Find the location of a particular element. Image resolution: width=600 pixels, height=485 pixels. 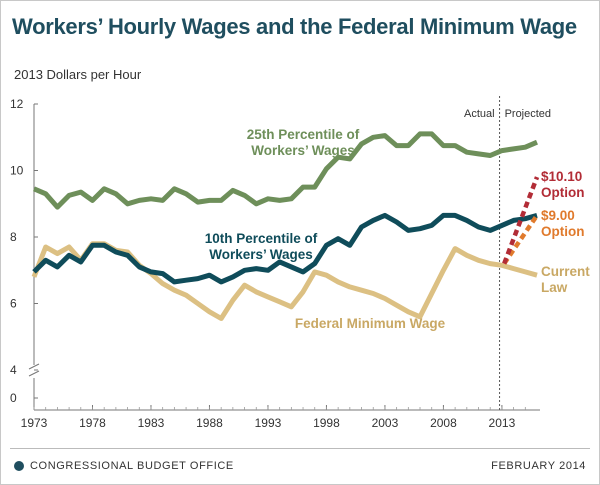

chart-subtitle: 2013 Dollars per Hour is located at coordinates (78, 74).